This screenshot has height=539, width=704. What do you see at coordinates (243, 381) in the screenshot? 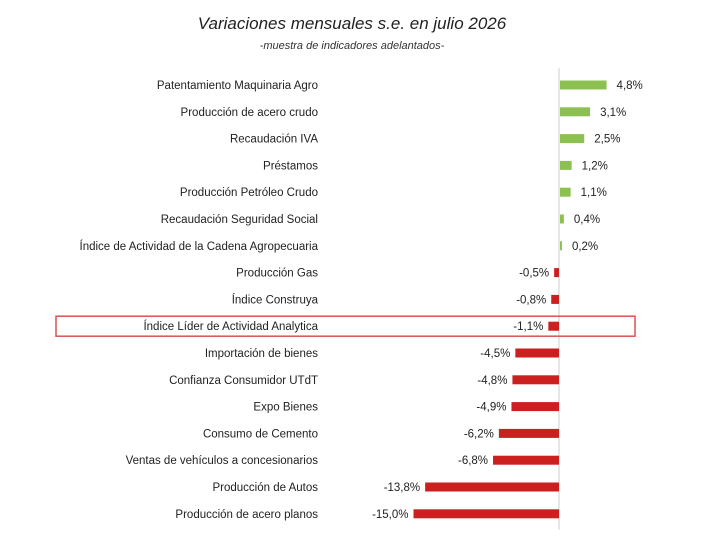
I see `category-label: Confianza Consumidor UTdT` at bounding box center [243, 381].